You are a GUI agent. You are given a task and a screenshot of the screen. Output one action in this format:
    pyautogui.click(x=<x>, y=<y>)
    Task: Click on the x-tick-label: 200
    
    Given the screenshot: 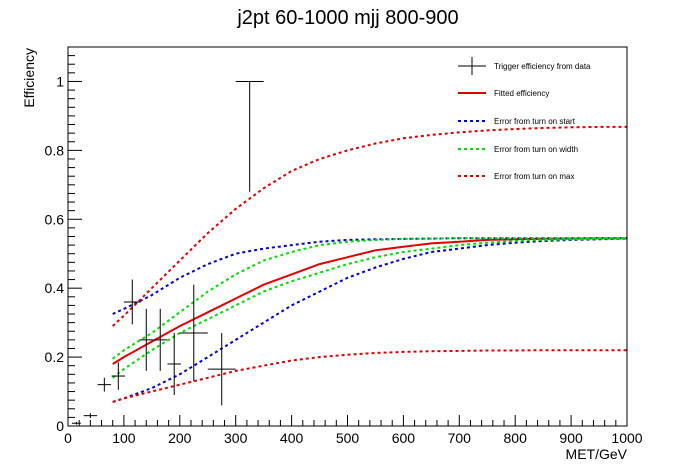 What is the action you would take?
    pyautogui.click(x=180, y=438)
    